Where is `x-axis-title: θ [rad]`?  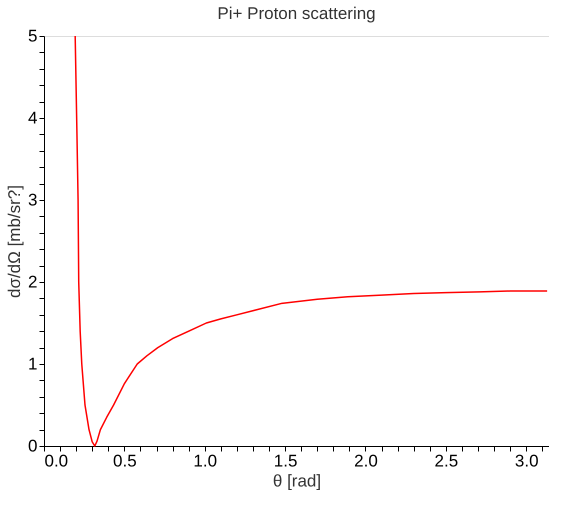 x-axis-title: θ [rad] is located at coordinates (297, 481).